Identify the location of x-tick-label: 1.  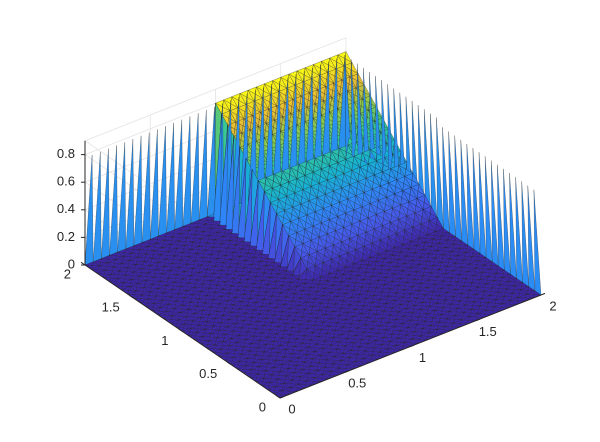
(422, 357).